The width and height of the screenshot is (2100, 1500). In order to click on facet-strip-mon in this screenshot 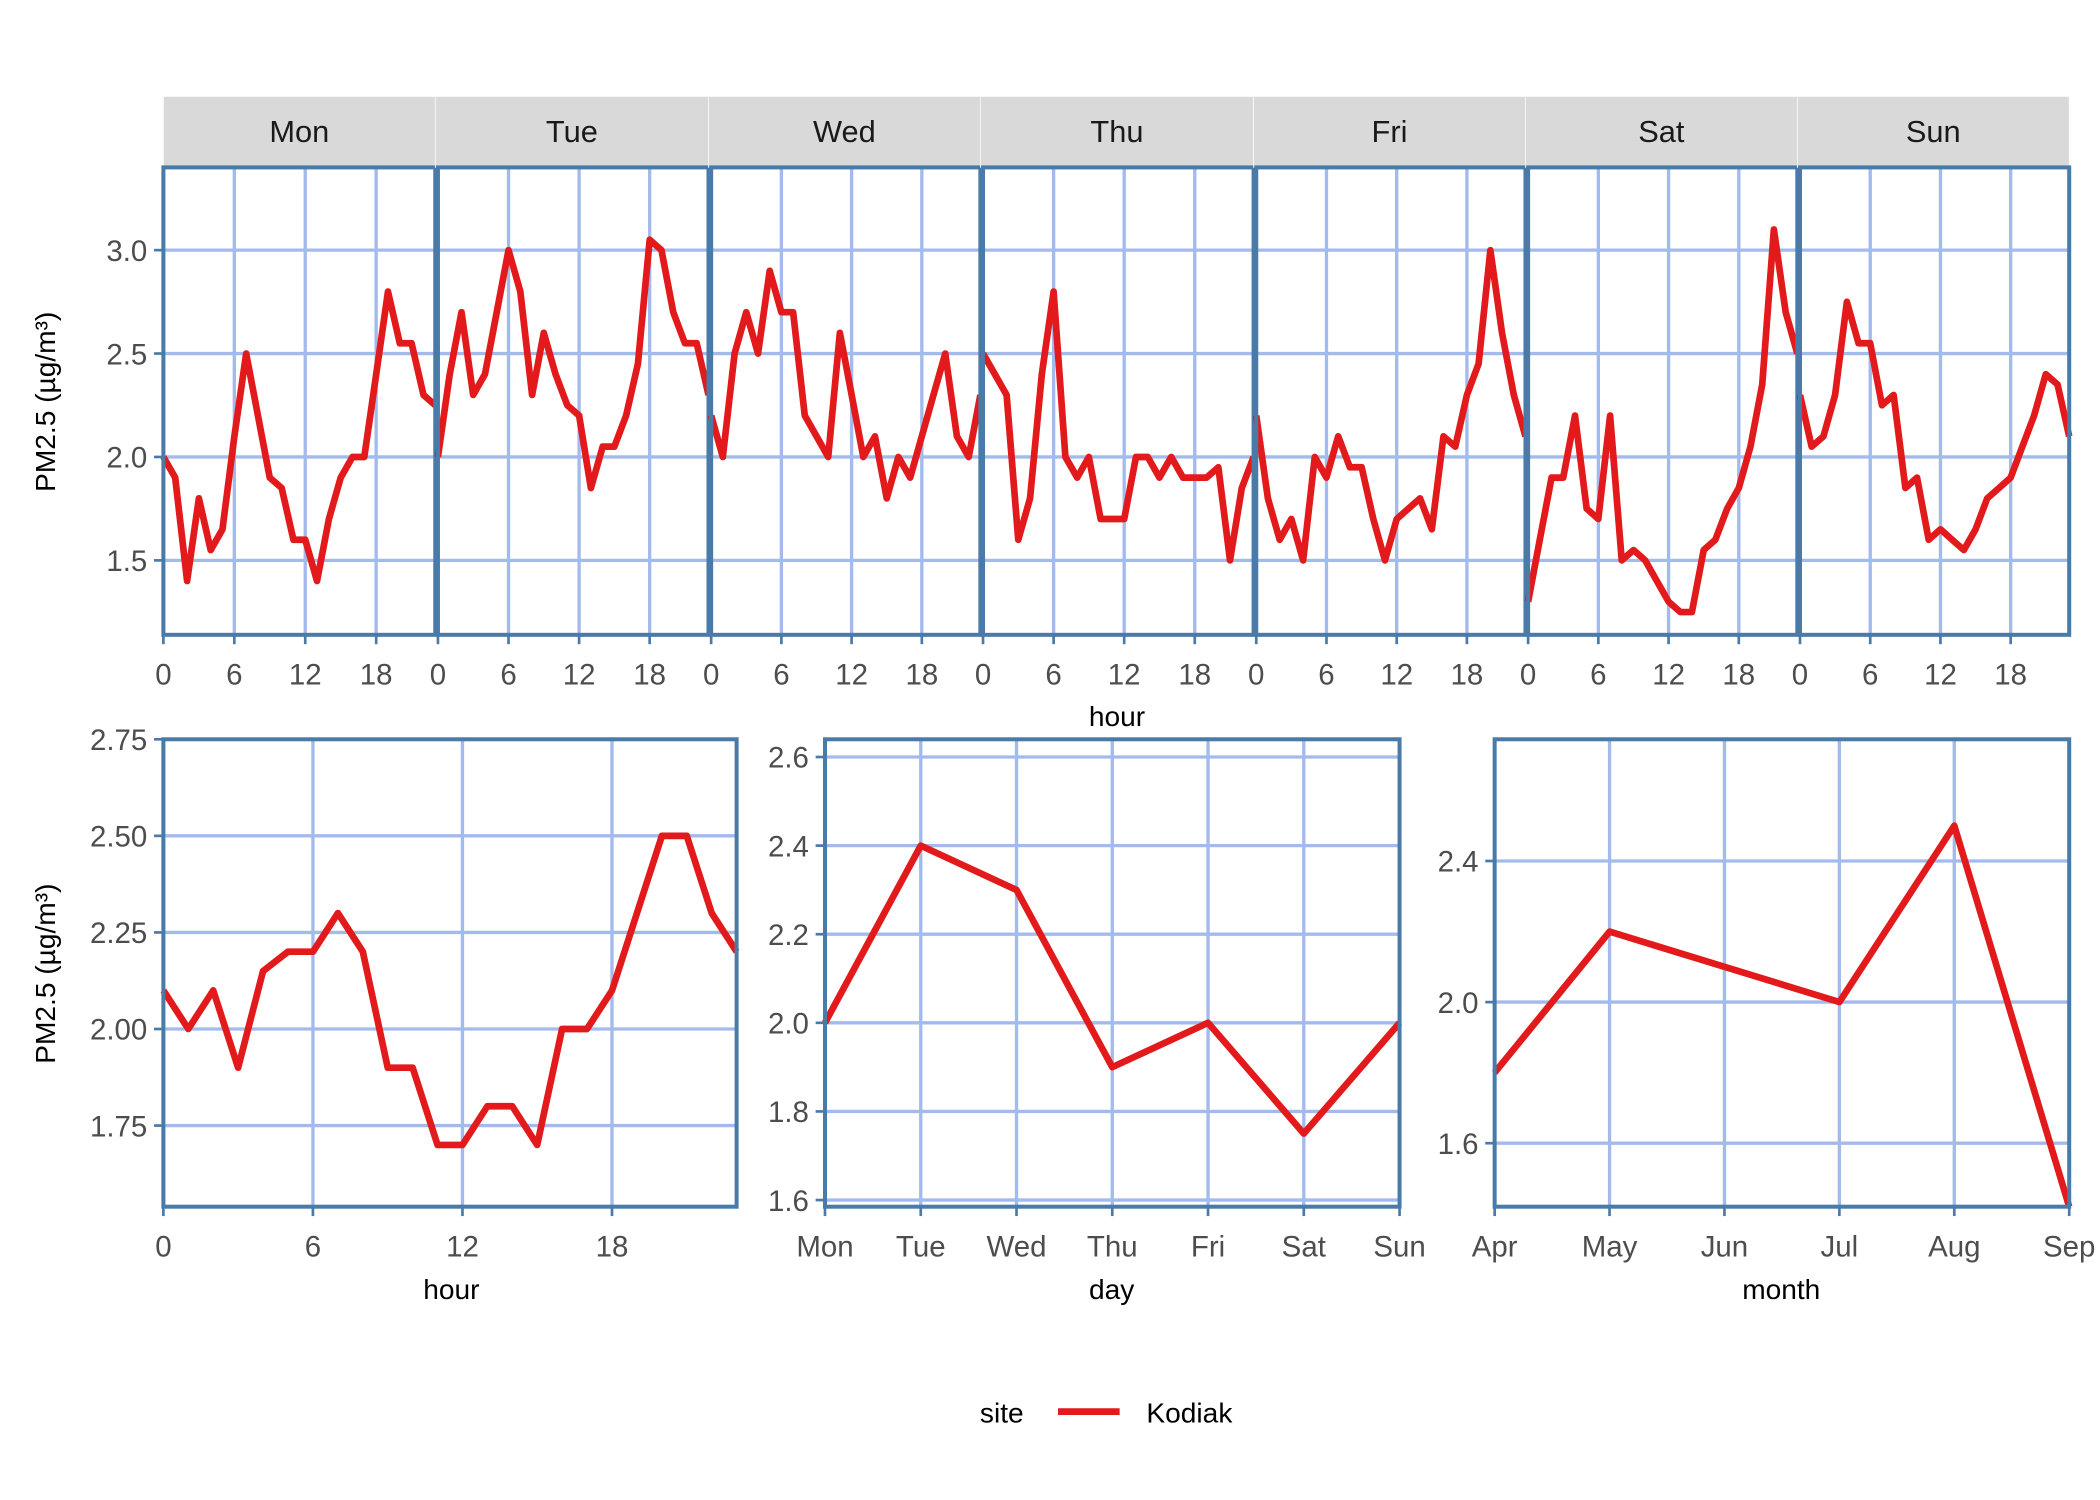, I will do `click(299, 132)`.